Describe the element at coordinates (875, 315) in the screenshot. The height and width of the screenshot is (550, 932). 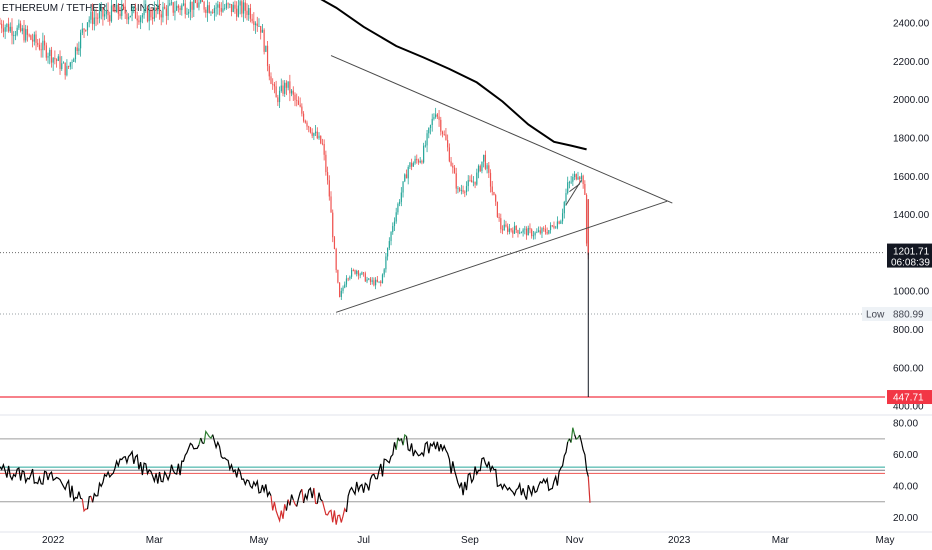
I see `low-label: Low` at that location.